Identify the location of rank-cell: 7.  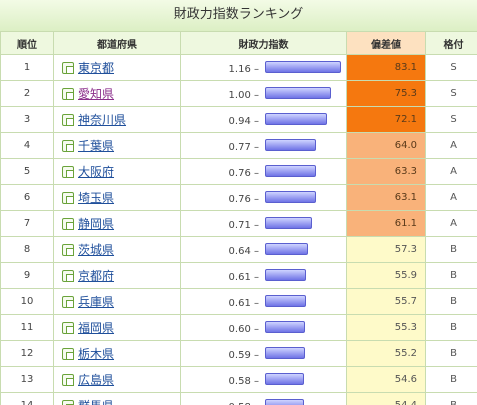
(27, 223).